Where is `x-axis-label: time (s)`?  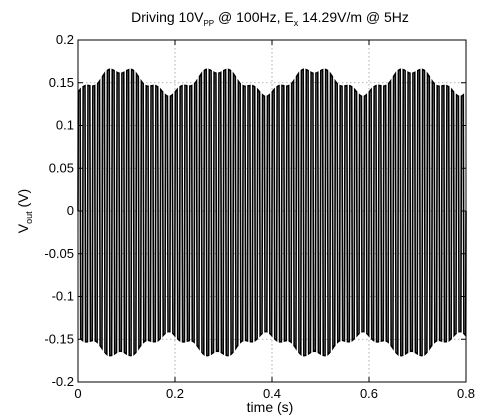 x-axis-label: time (s) is located at coordinates (270, 407).